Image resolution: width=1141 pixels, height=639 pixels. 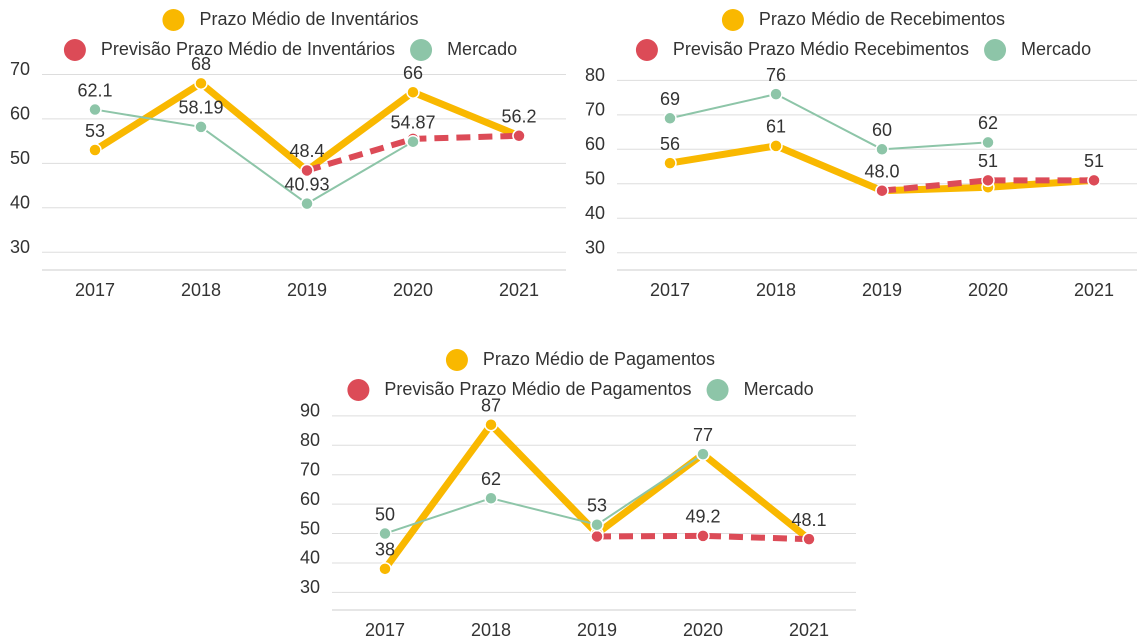 I want to click on data-label: 48.1, so click(x=808, y=520).